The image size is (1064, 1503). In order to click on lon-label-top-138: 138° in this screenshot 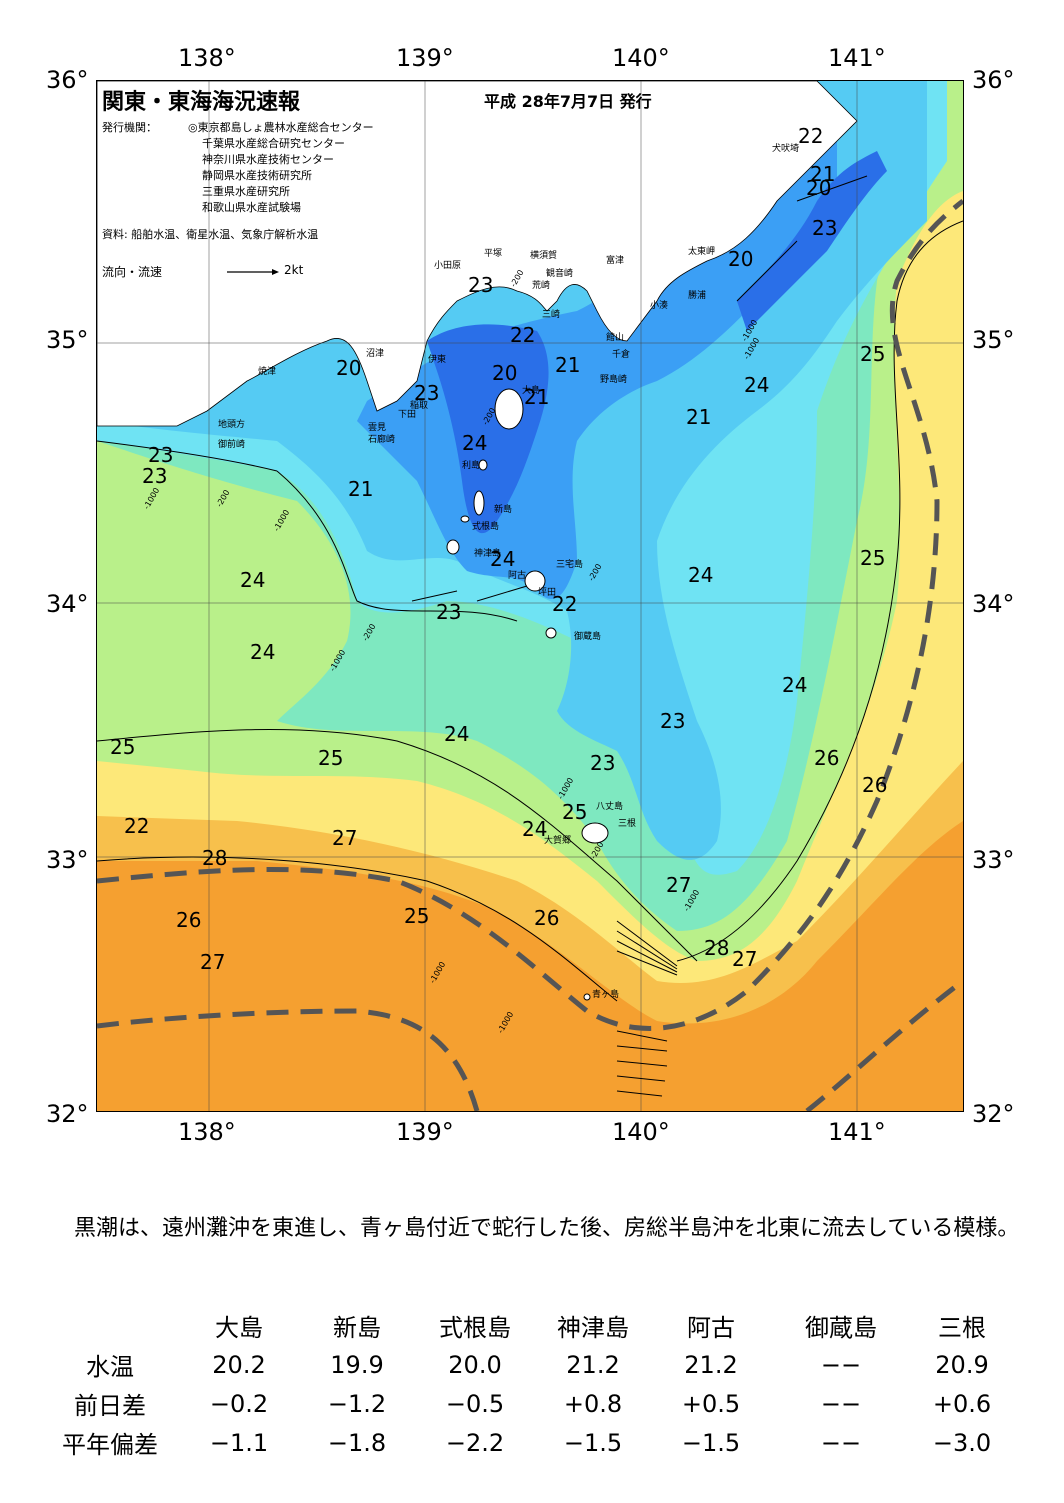, I will do `click(207, 58)`.